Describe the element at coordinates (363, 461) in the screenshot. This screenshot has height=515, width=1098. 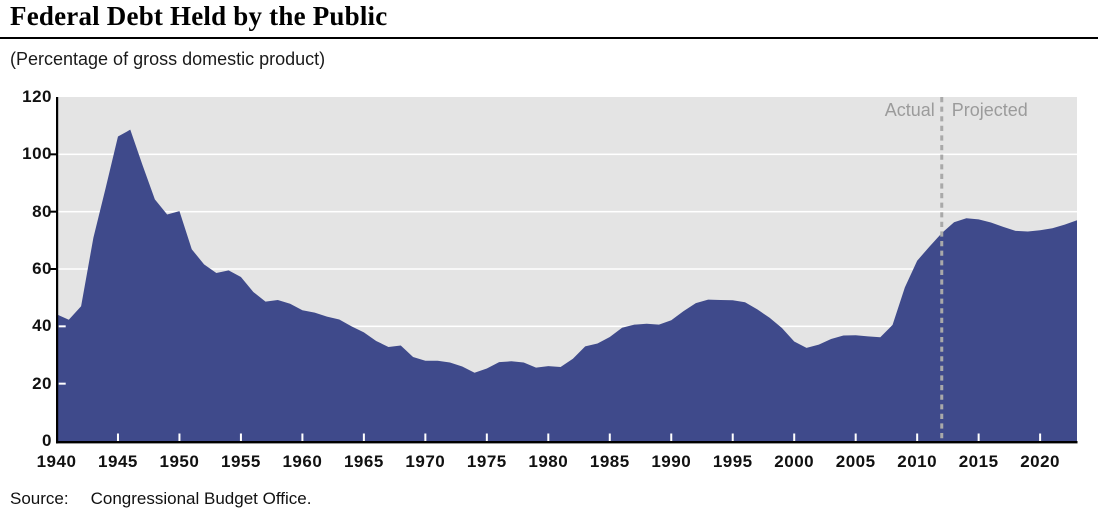
I see `x-tick-label: 1965` at that location.